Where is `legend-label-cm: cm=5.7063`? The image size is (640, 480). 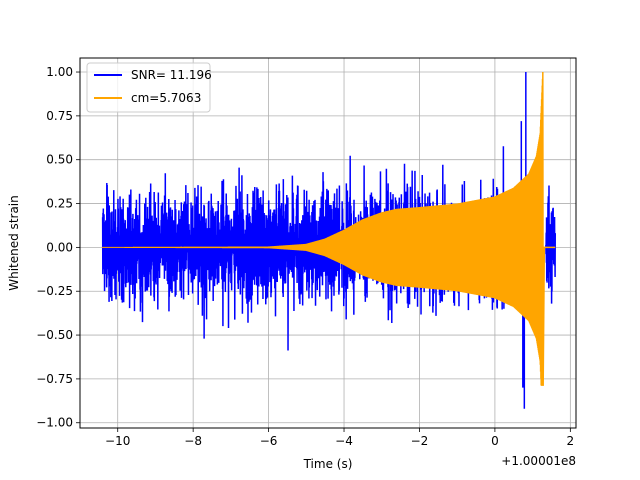
legend-label-cm: cm=5.7063 is located at coordinates (166, 98).